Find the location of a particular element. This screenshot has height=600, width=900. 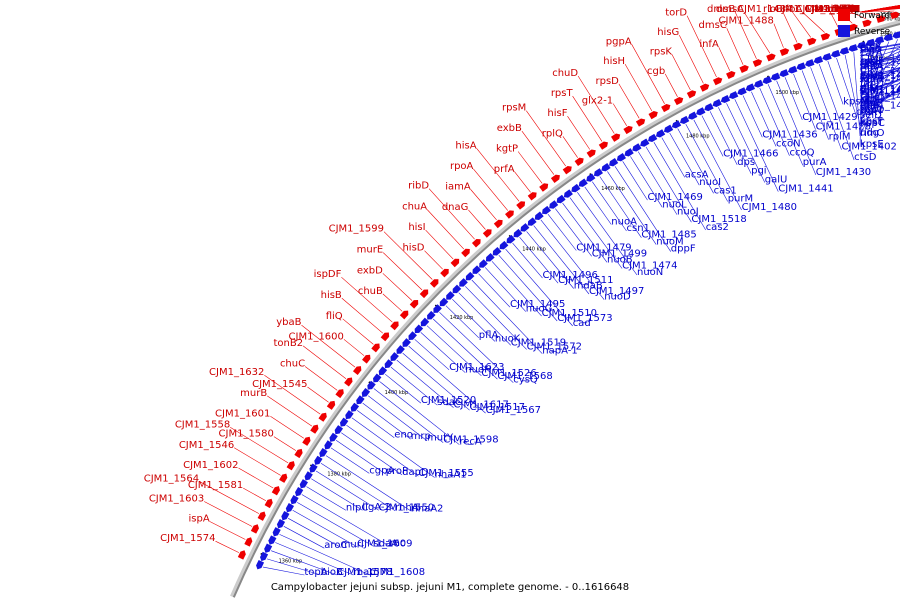

forward-gene-label: rloA is located at coordinates (792, 9).